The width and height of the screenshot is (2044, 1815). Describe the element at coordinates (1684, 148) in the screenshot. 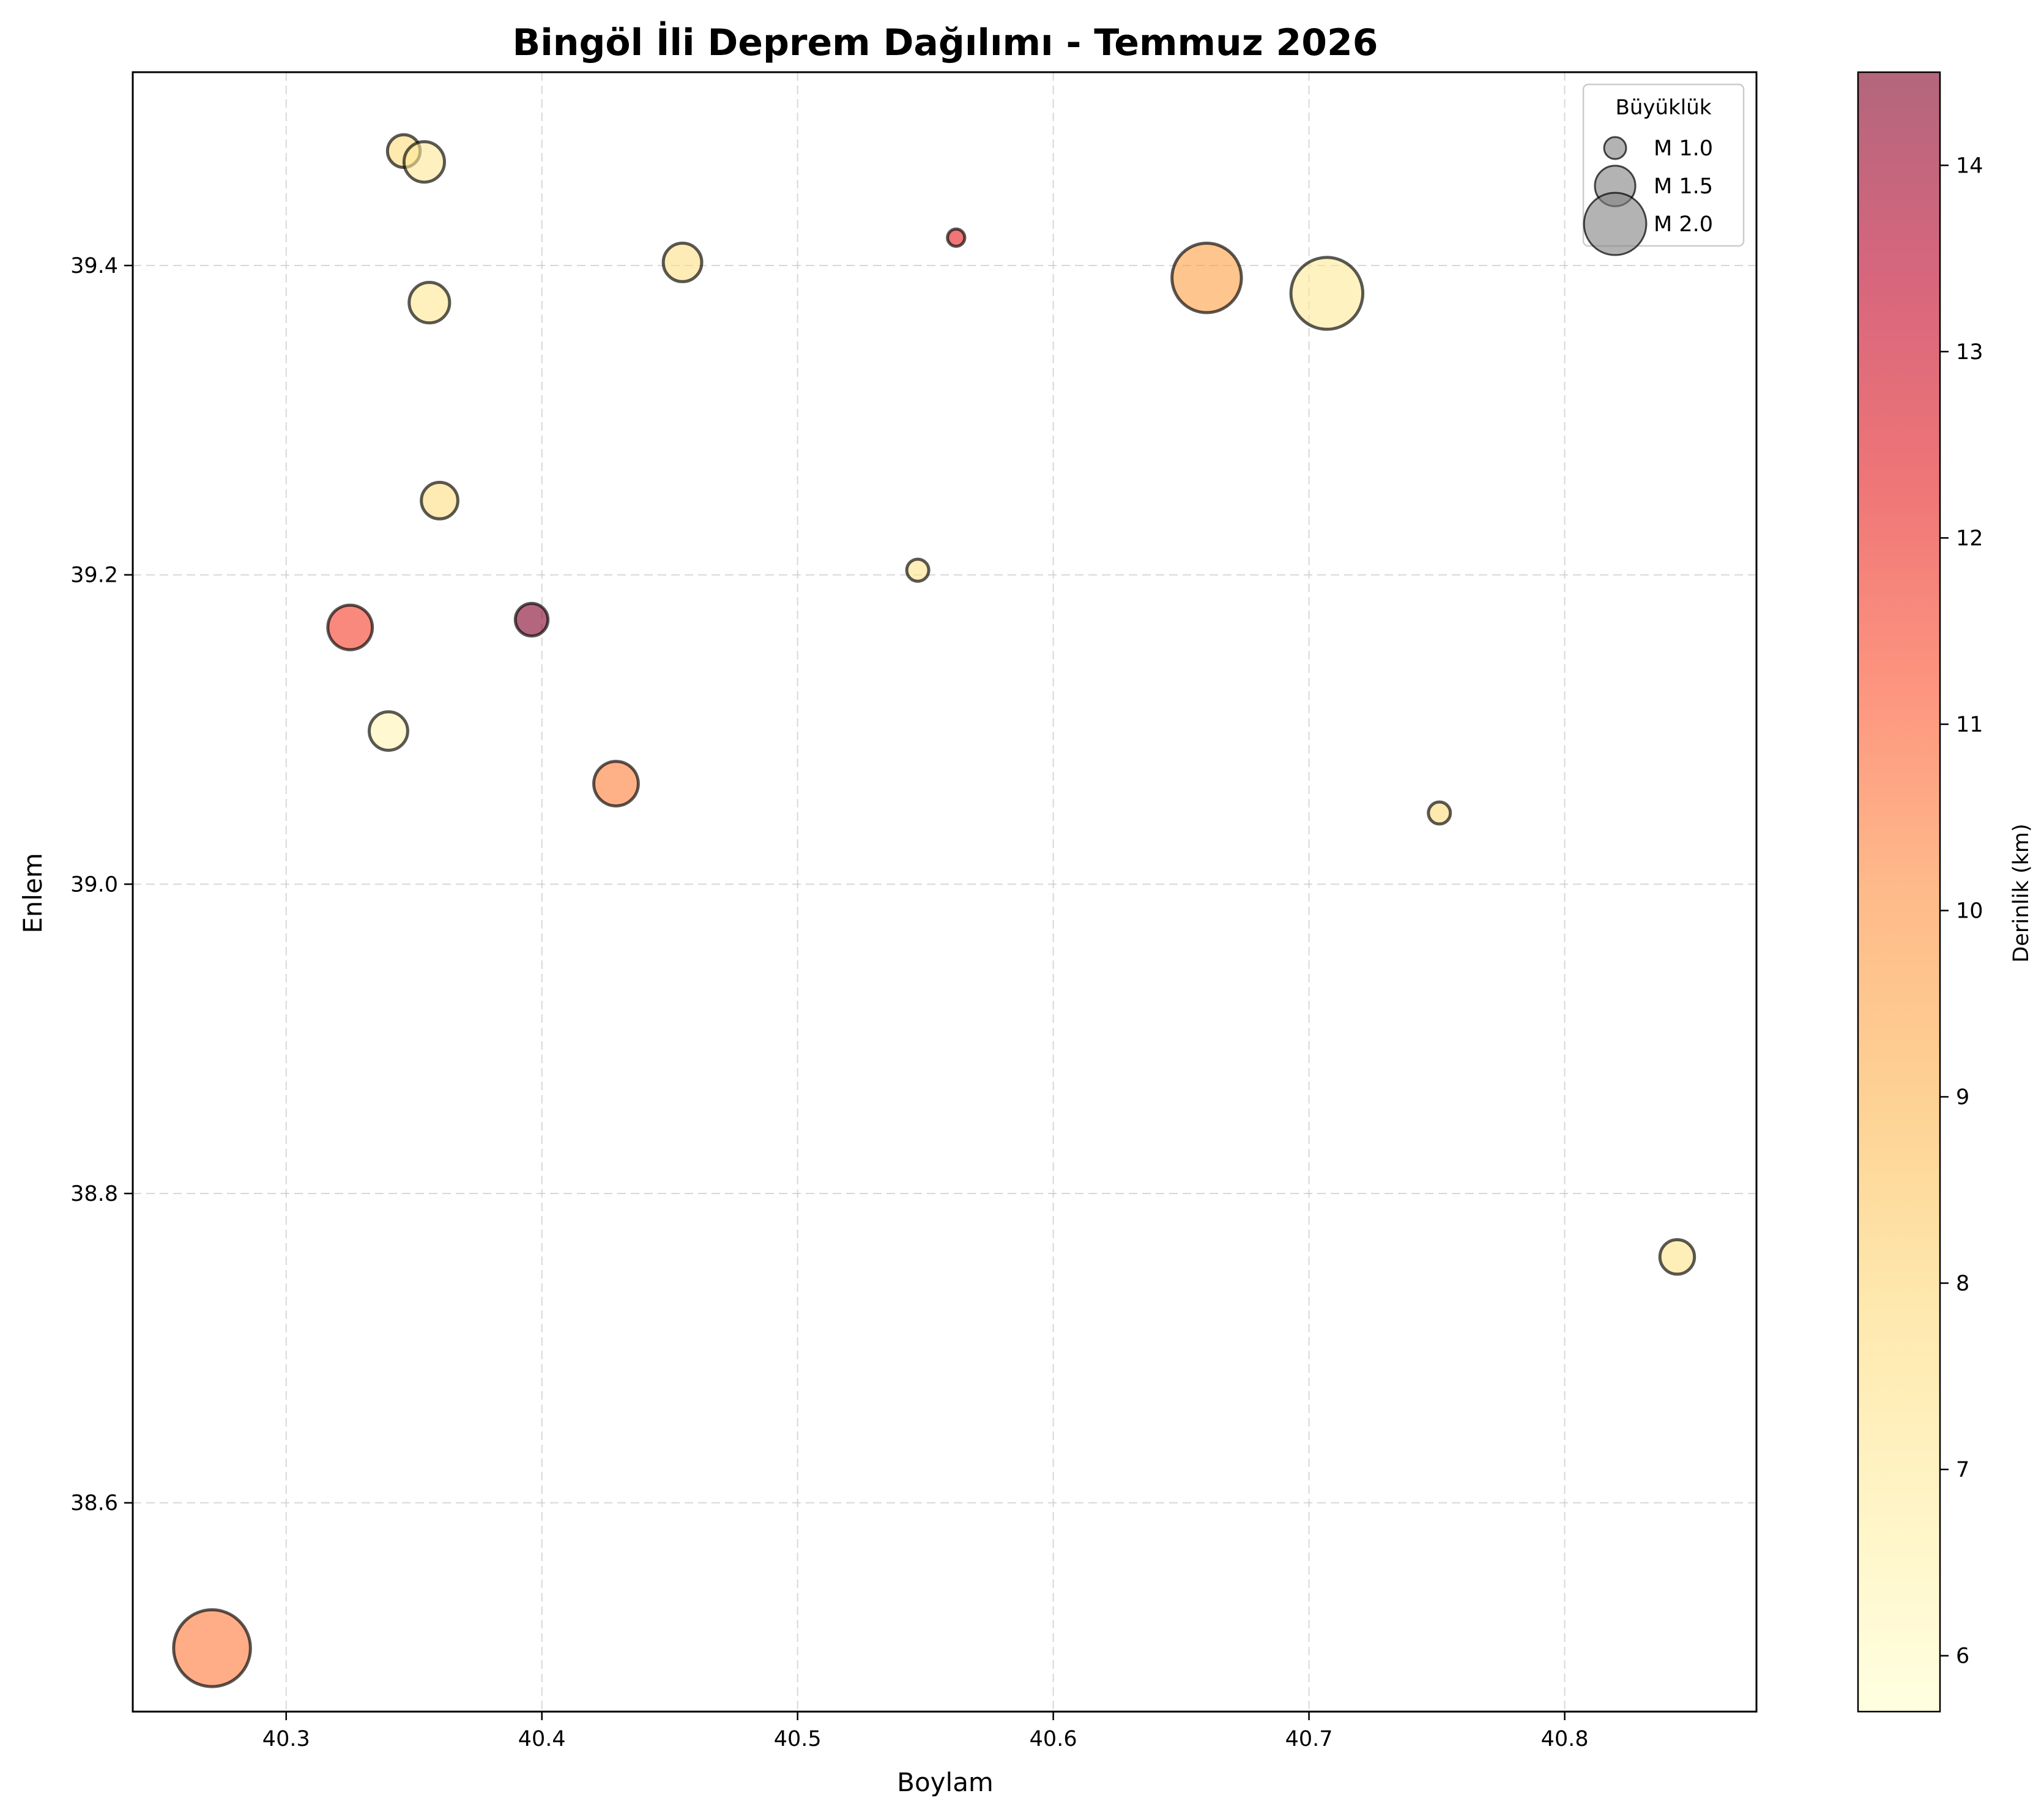

I see `legend-entry-label: M 1.0` at that location.